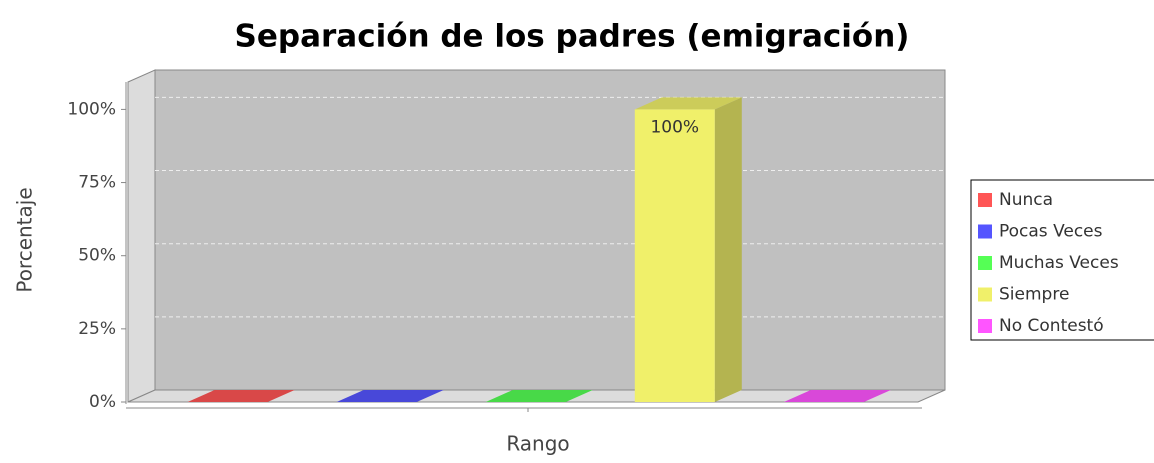  I want to click on y-tick-label: 50%, so click(97, 256).